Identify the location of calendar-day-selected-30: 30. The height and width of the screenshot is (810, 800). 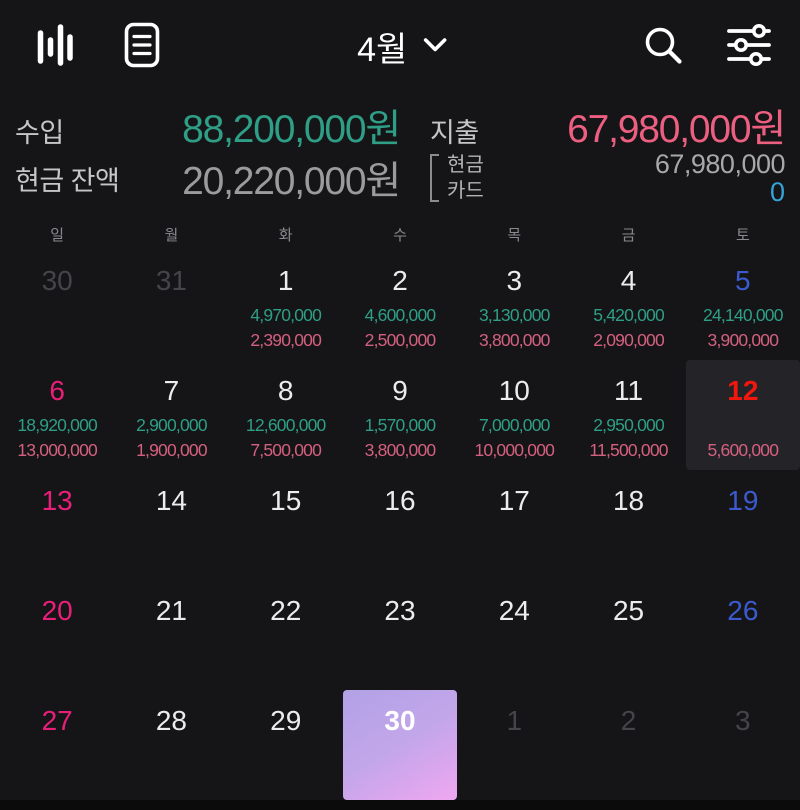
(400, 745).